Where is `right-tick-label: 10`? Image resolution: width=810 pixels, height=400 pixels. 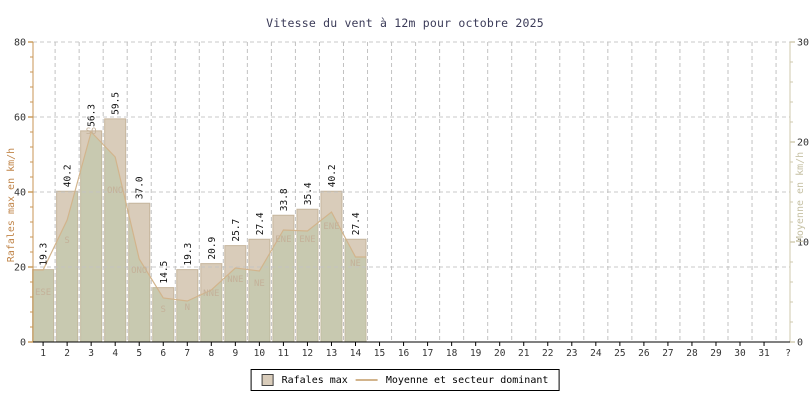 right-tick-label: 10 is located at coordinates (803, 243).